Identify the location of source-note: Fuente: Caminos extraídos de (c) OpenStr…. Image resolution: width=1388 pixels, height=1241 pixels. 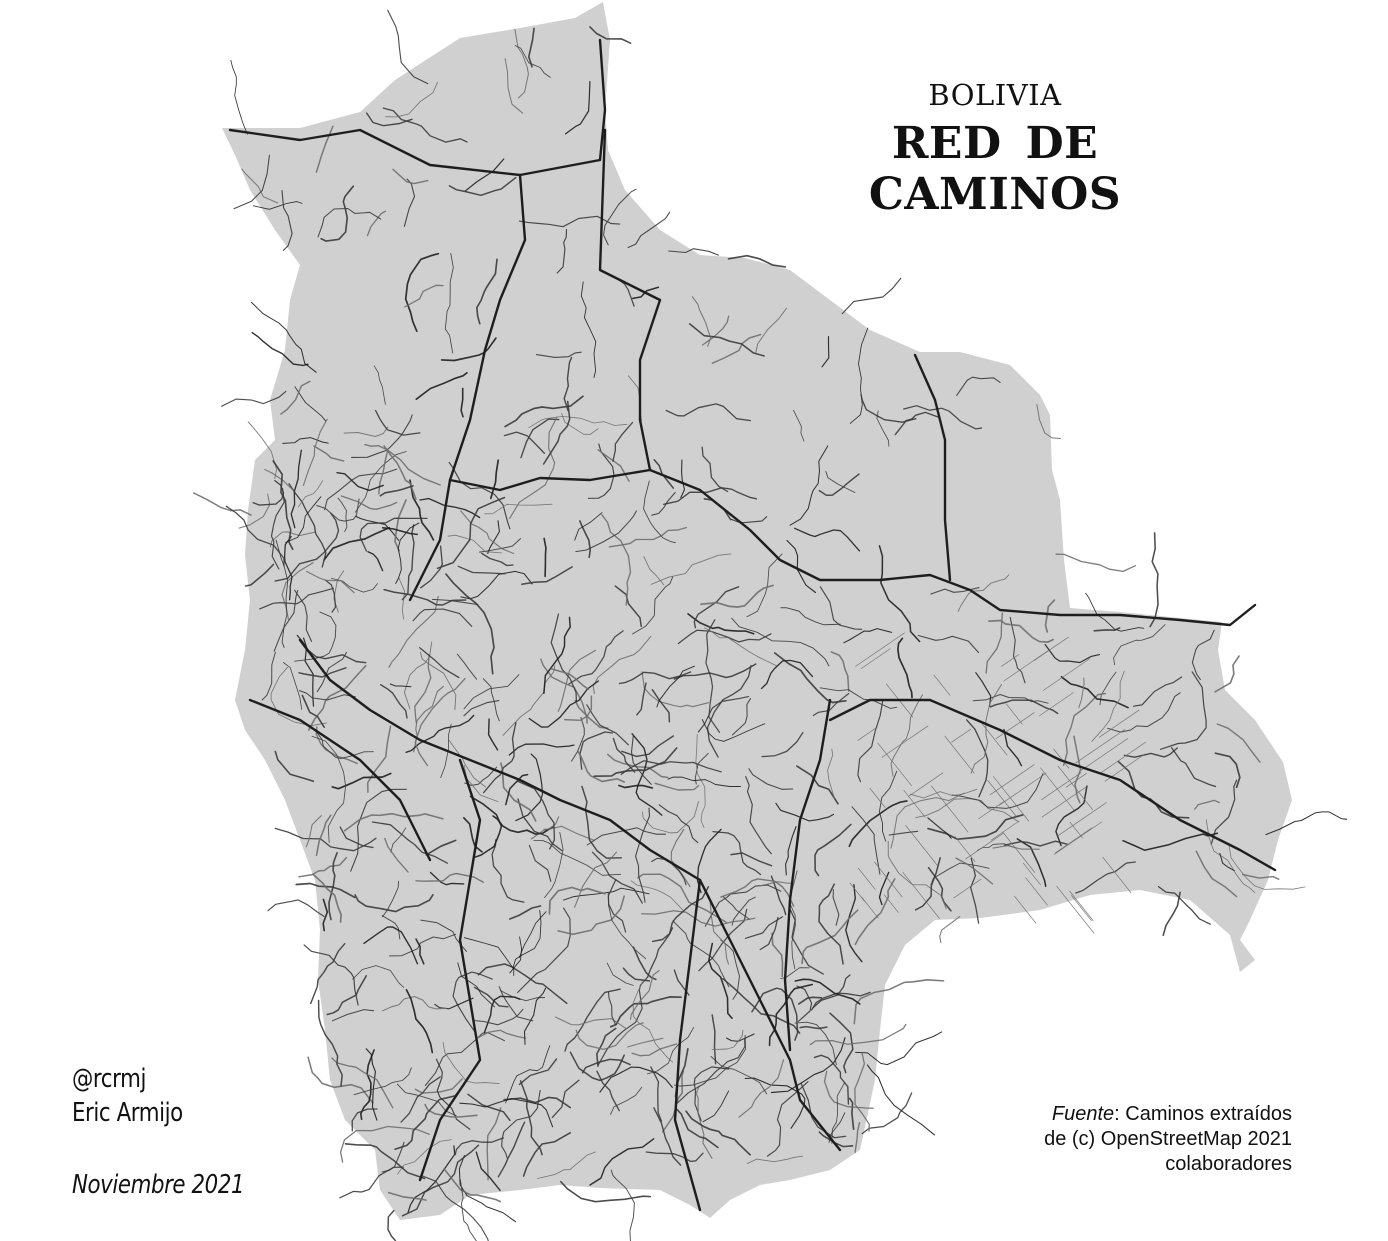
(1162, 1139).